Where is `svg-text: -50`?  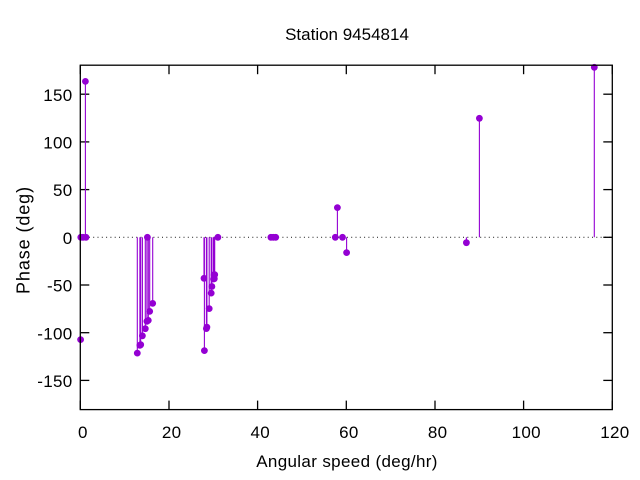 svg-text: -50 is located at coordinates (59, 286).